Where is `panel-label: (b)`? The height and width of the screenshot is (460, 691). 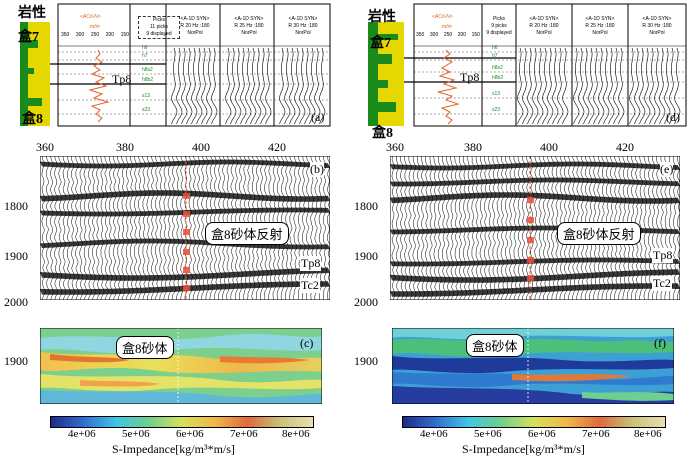
panel-label: (b) is located at coordinates (317, 169).